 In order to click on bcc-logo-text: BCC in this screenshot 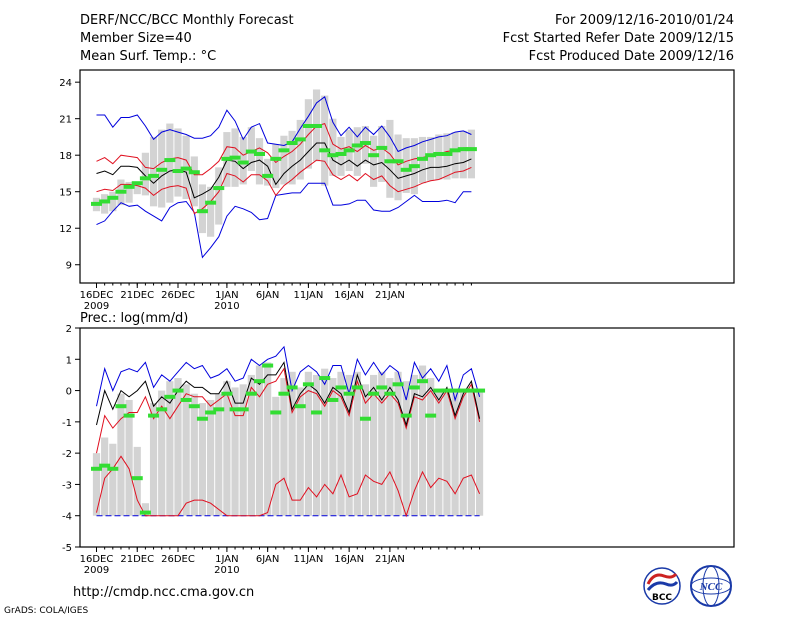, I will do `click(662, 598)`.